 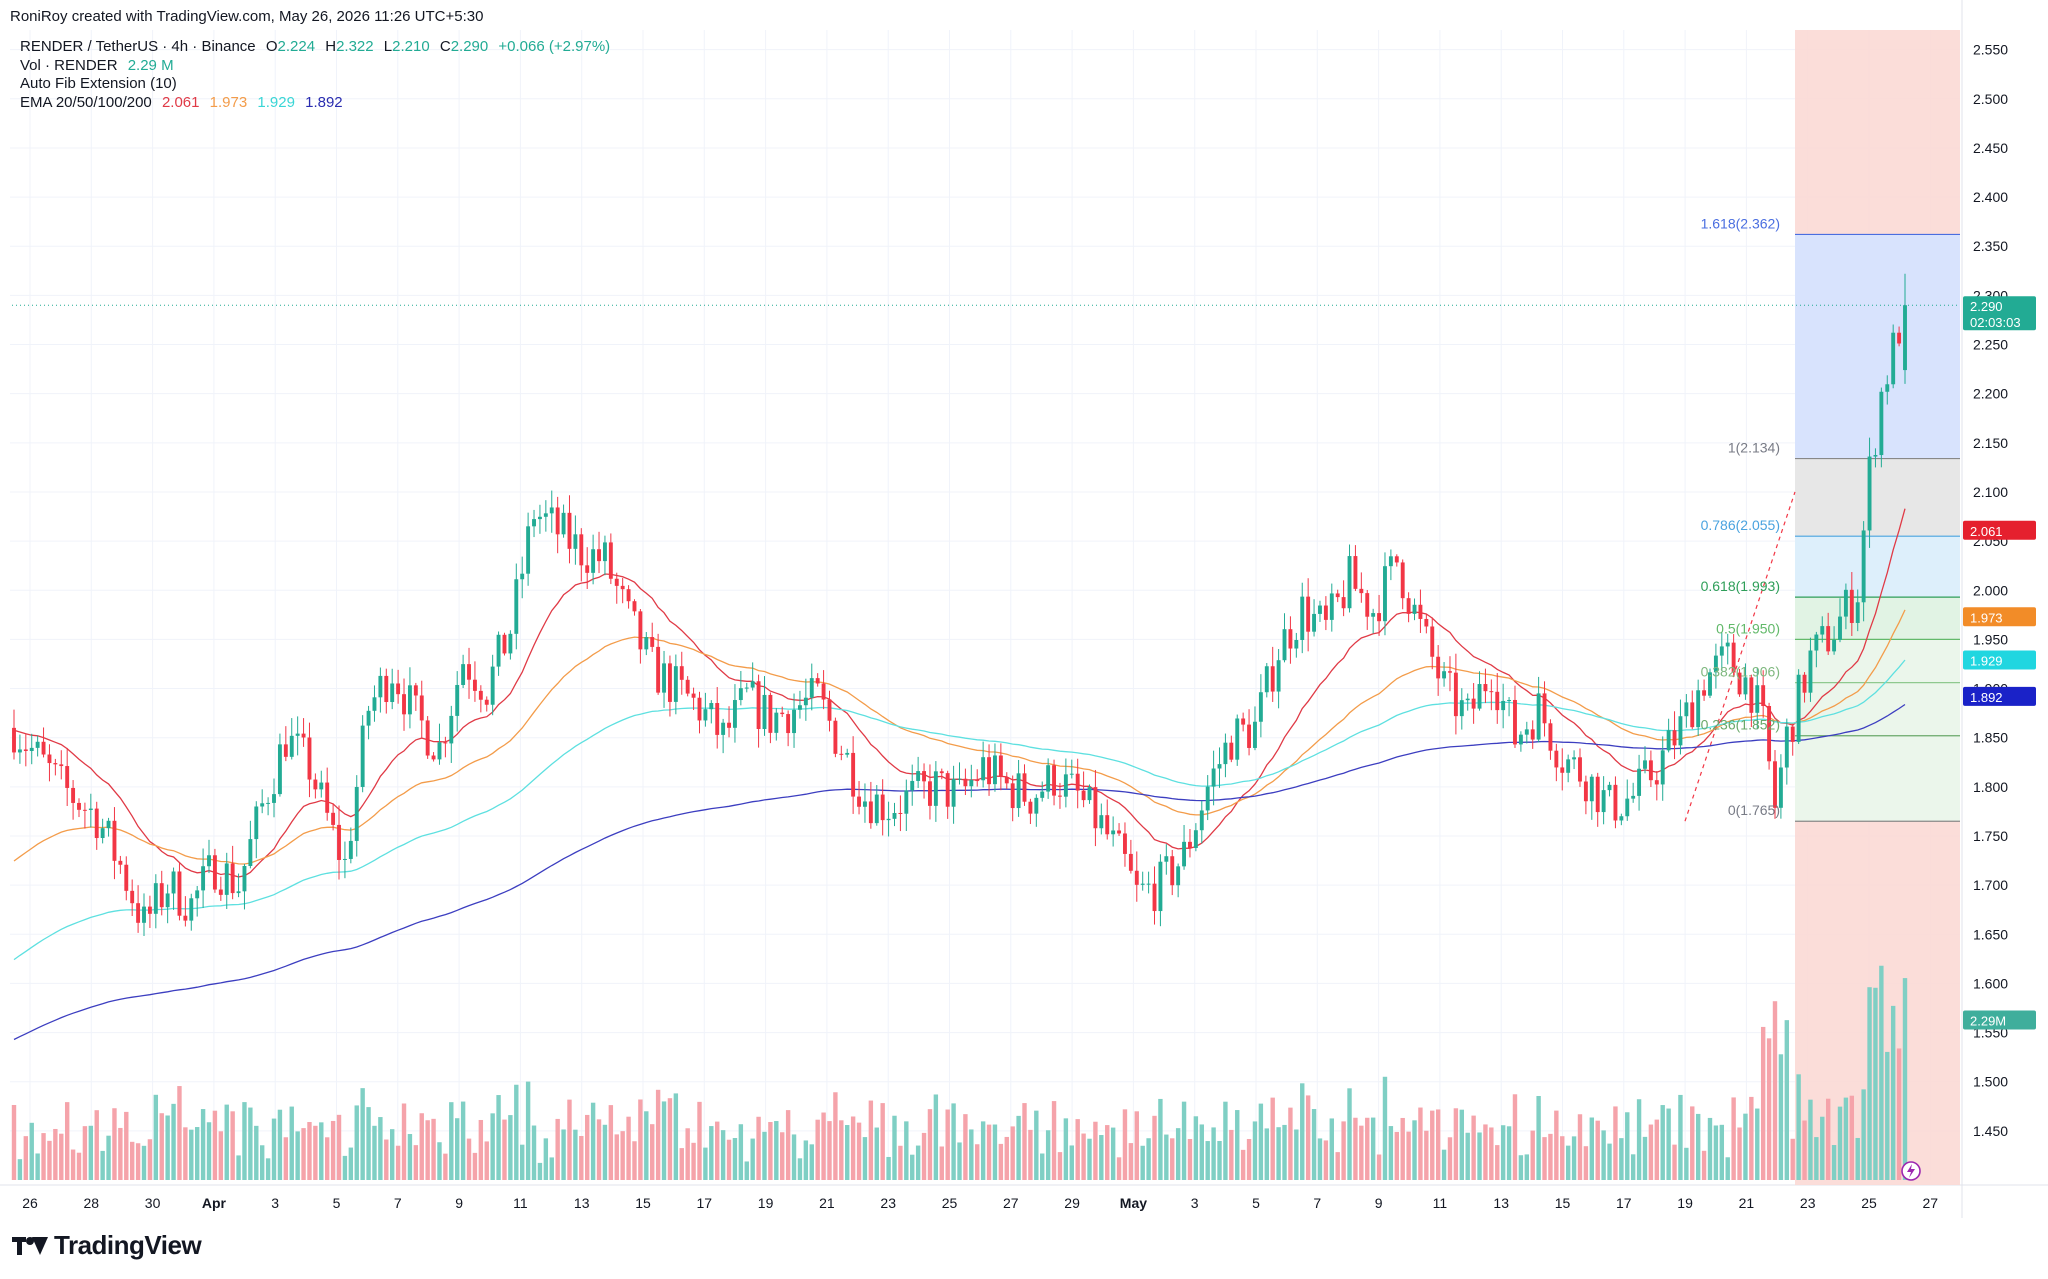 What do you see at coordinates (1990, 246) in the screenshot?
I see `price-tick-label: 2.350` at bounding box center [1990, 246].